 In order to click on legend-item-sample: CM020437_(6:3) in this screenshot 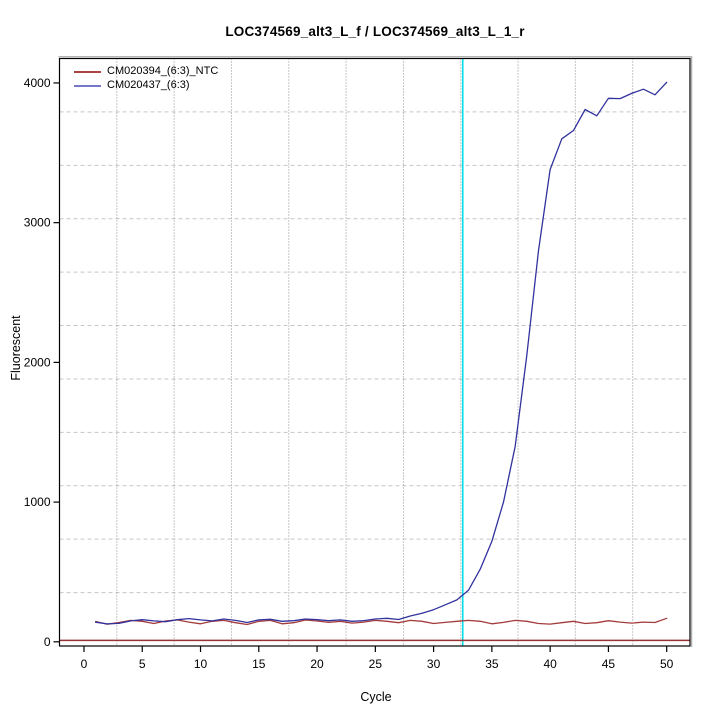, I will do `click(146, 85)`.